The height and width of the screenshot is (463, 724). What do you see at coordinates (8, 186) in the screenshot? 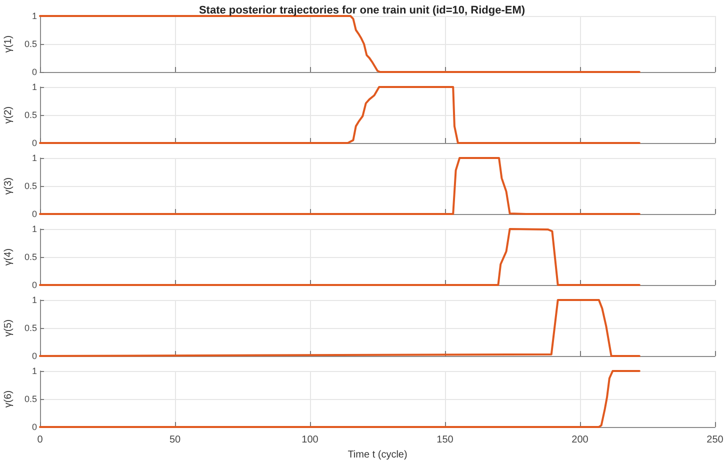
I see `y-axis-title: γ(3)` at bounding box center [8, 186].